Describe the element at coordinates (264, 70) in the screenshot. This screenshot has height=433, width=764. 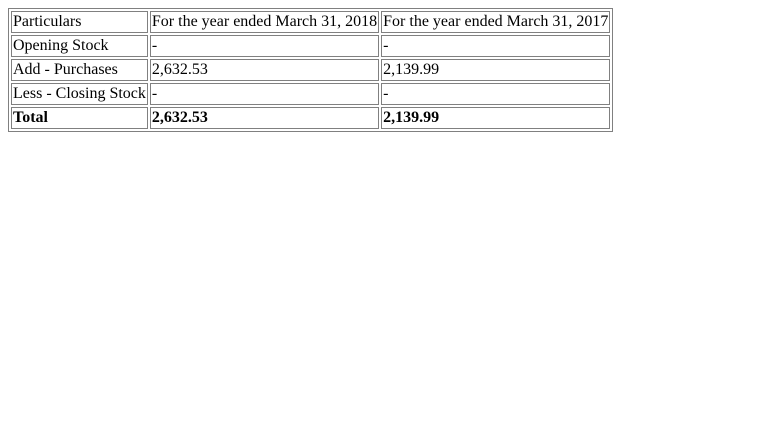
I see `row-value-2018: 2,632.53` at that location.